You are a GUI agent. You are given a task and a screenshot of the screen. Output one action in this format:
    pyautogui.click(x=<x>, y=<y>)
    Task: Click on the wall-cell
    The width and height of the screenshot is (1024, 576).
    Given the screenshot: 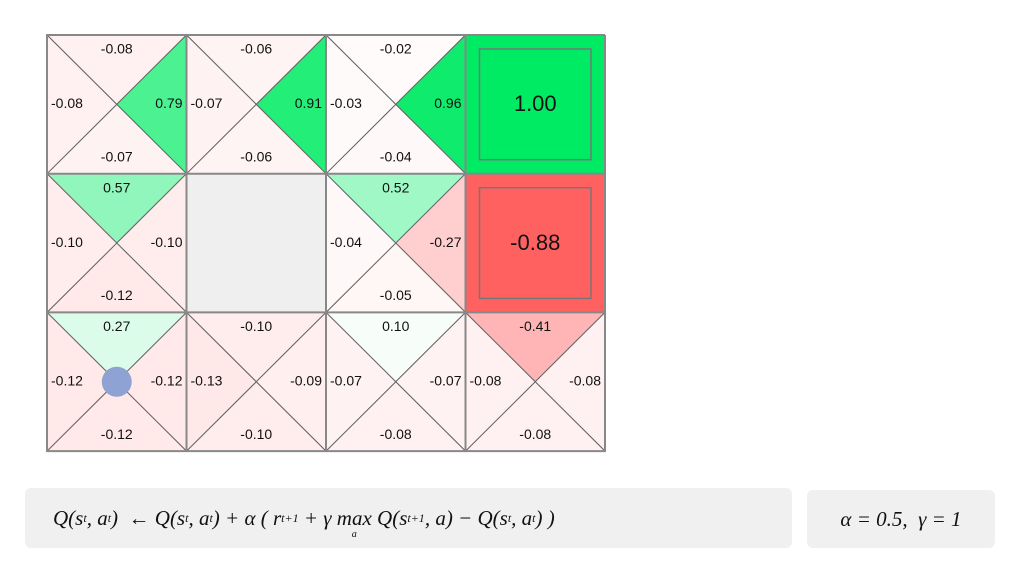 What is the action you would take?
    pyautogui.click(x=256, y=243)
    